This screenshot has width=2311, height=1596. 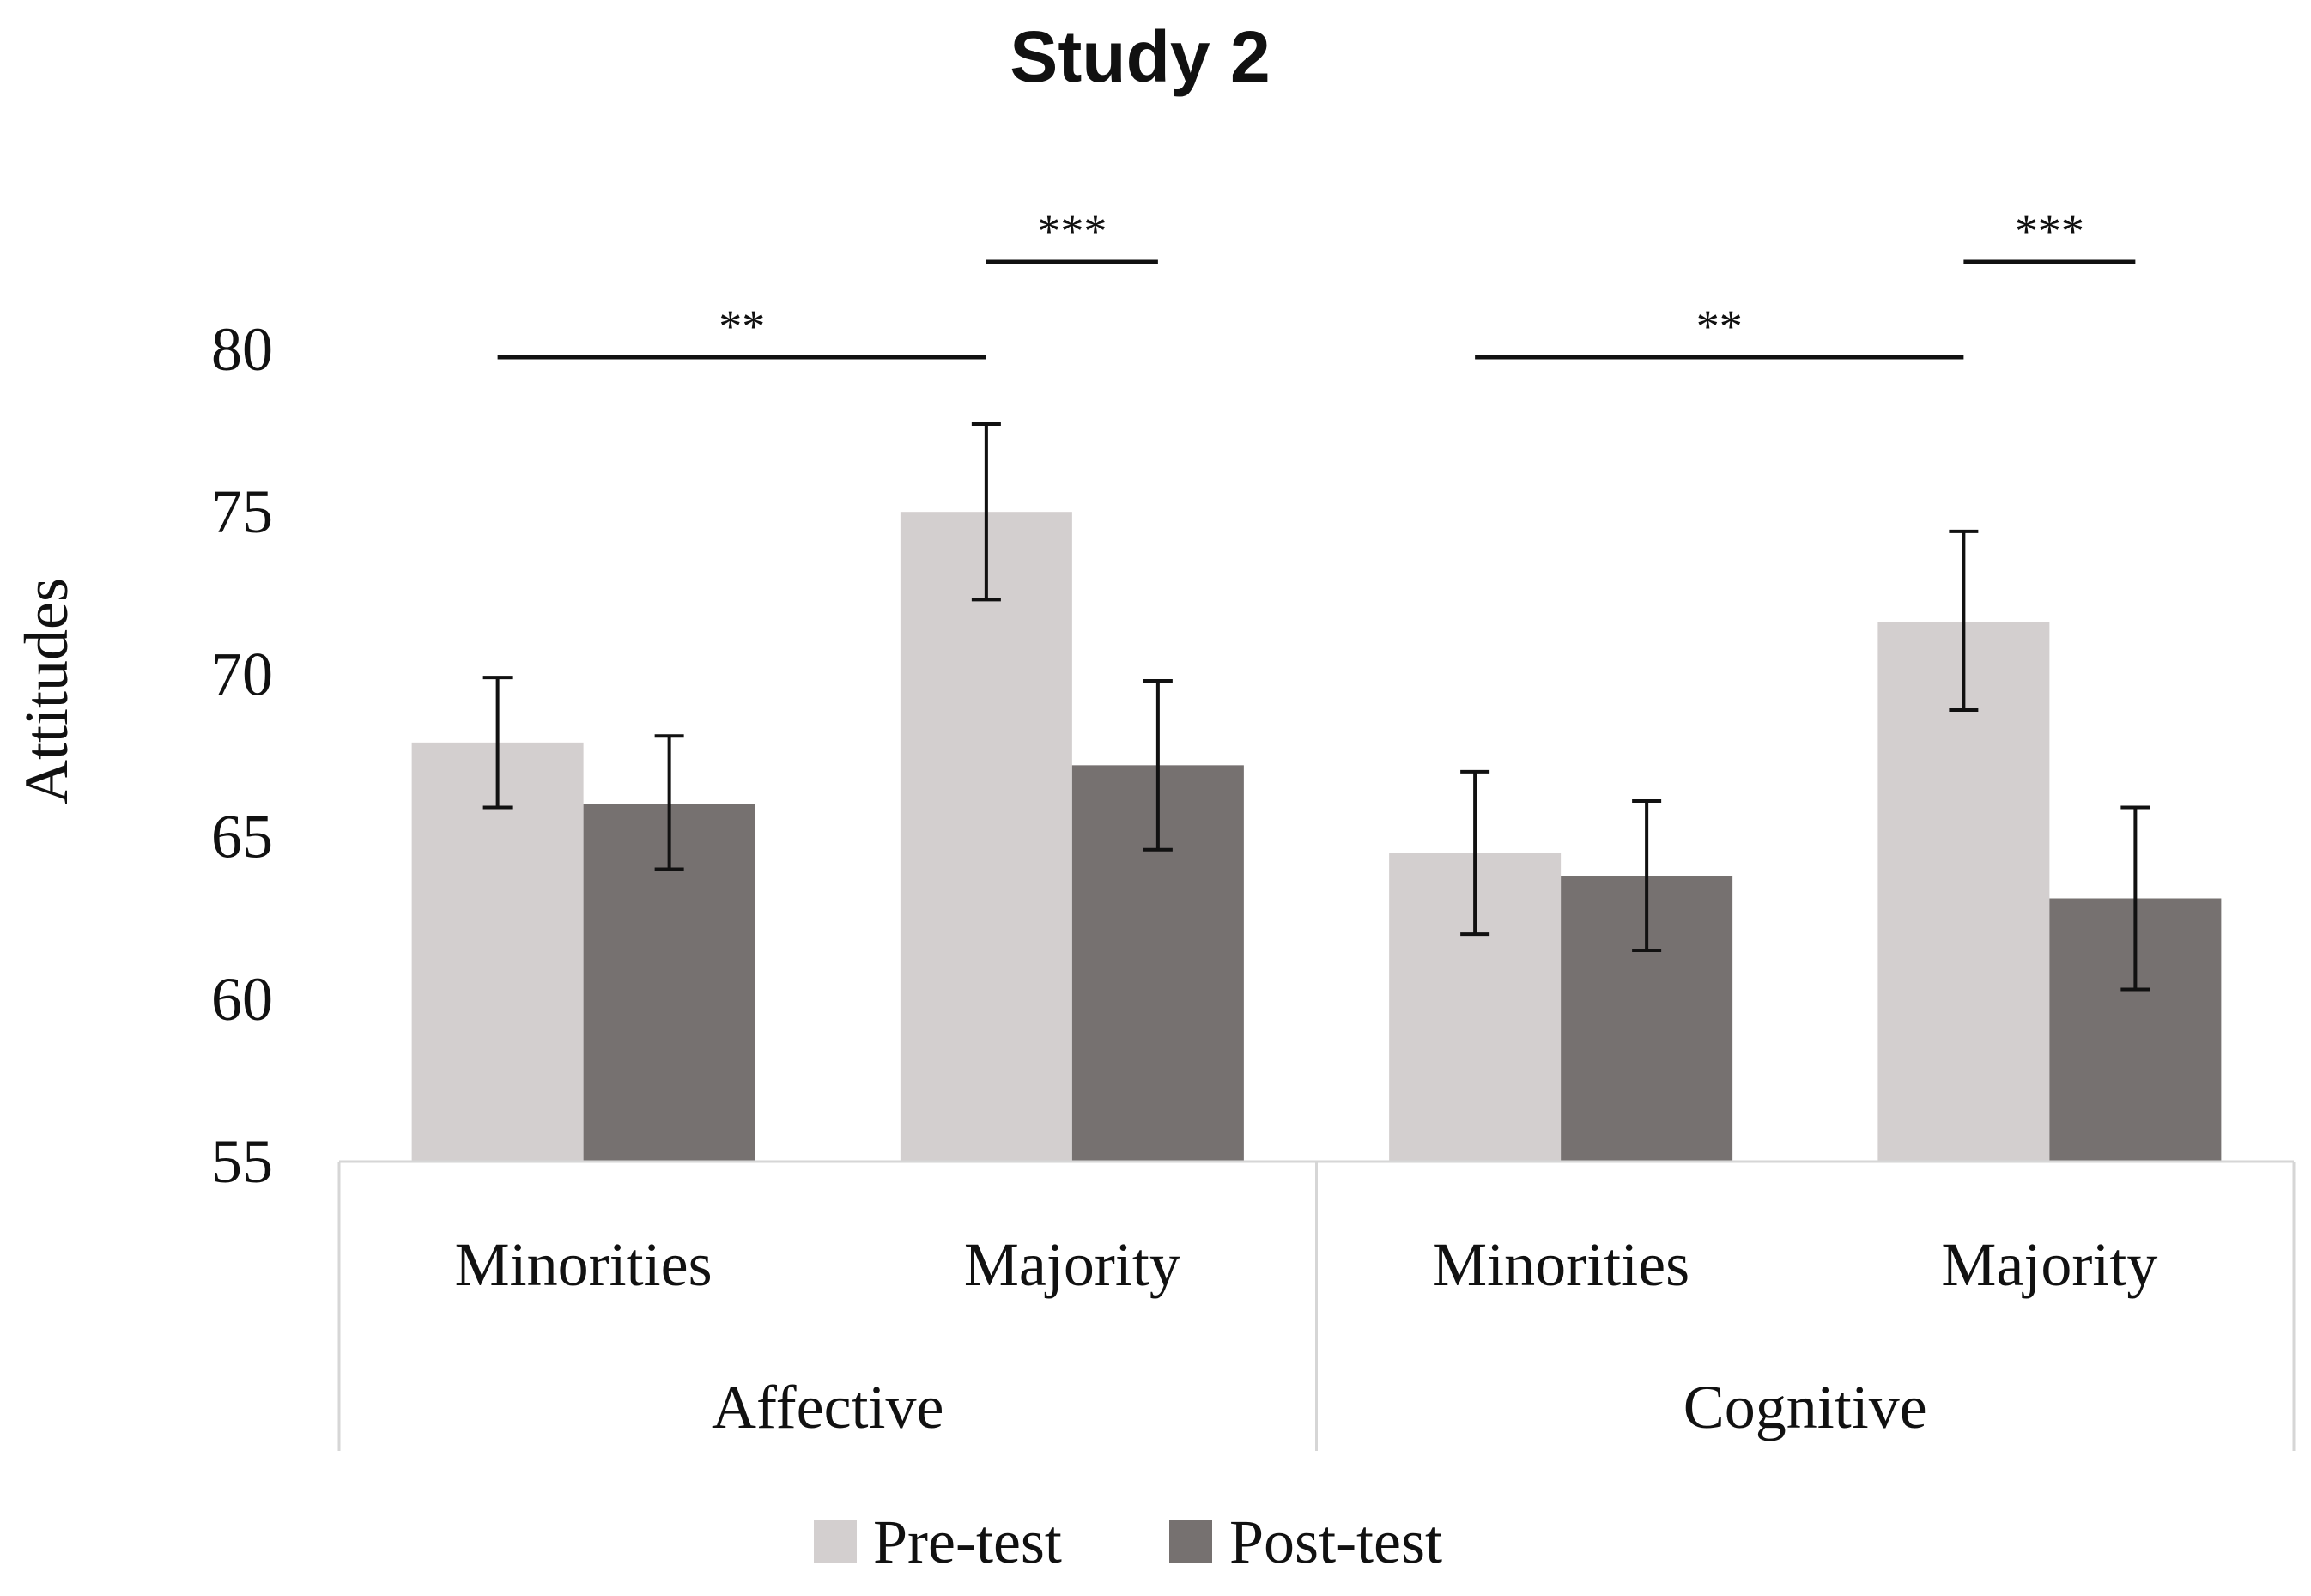 What do you see at coordinates (242, 1161) in the screenshot?
I see `y-tick-label: 55` at bounding box center [242, 1161].